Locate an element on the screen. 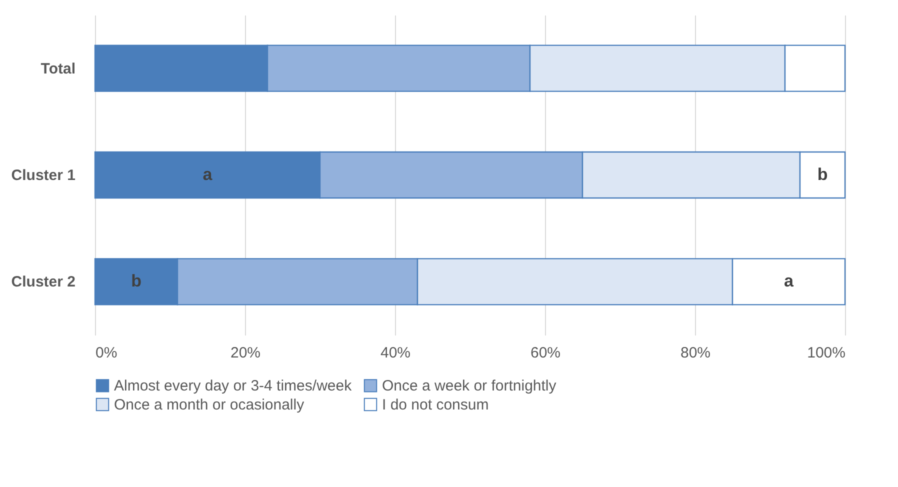  legend-label: Once a week or fortnightly is located at coordinates (469, 386).